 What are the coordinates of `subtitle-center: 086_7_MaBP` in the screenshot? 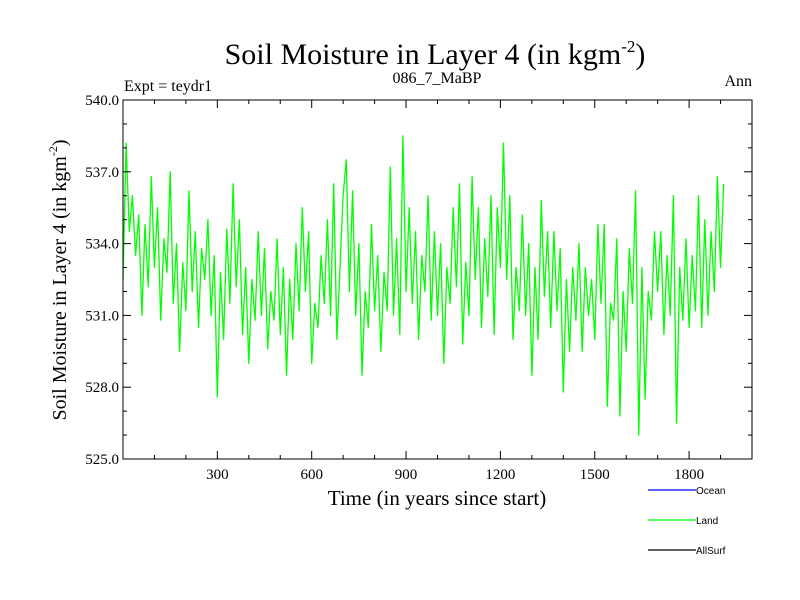 It's located at (437, 78).